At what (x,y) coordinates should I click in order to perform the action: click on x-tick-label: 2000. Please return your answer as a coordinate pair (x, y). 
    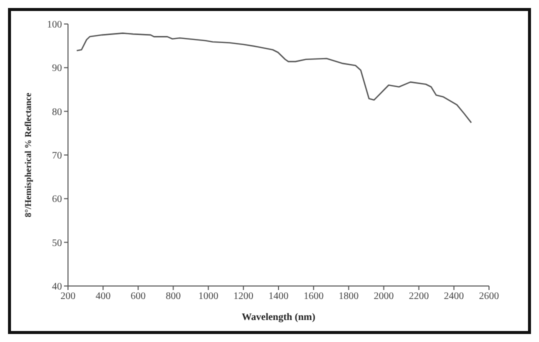
    Looking at the image, I should click on (384, 296).